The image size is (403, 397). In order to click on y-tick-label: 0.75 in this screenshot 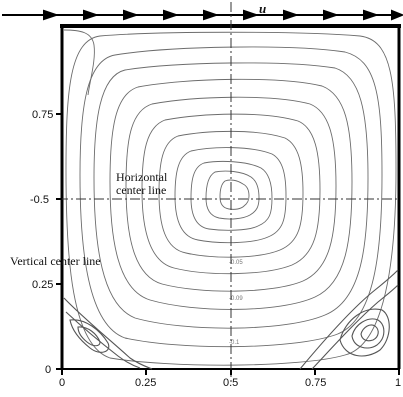, I will do `click(42, 115)`.